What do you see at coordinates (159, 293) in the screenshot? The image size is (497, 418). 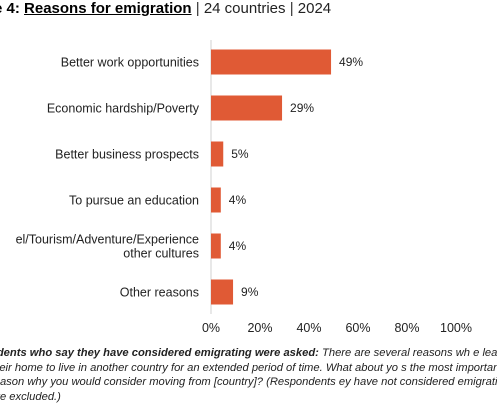 I see `category-label: Other reasons` at bounding box center [159, 293].